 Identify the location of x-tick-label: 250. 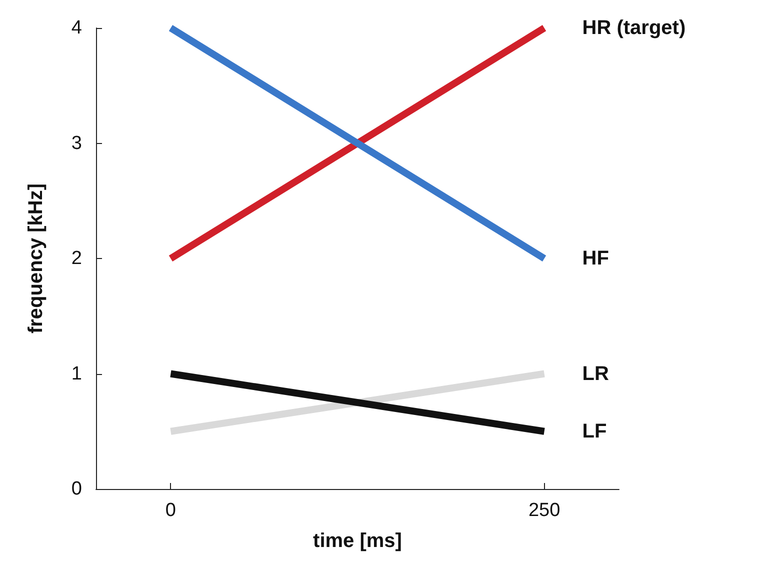
(544, 510).